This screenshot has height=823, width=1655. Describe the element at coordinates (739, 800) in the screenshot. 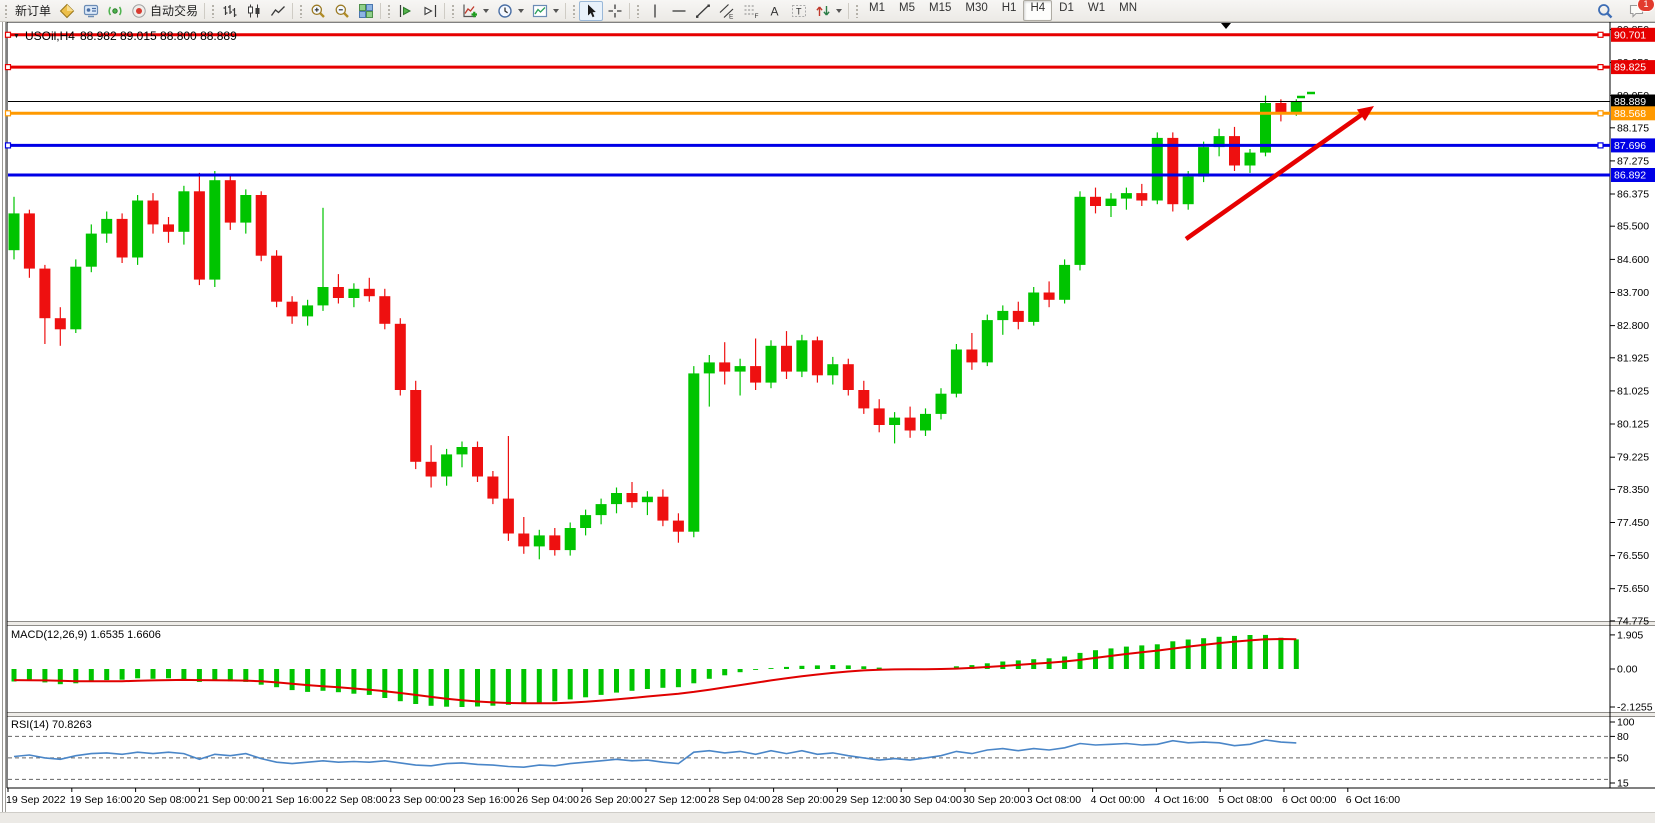

I see `svg-text: 28 Sep 04:00` at that location.